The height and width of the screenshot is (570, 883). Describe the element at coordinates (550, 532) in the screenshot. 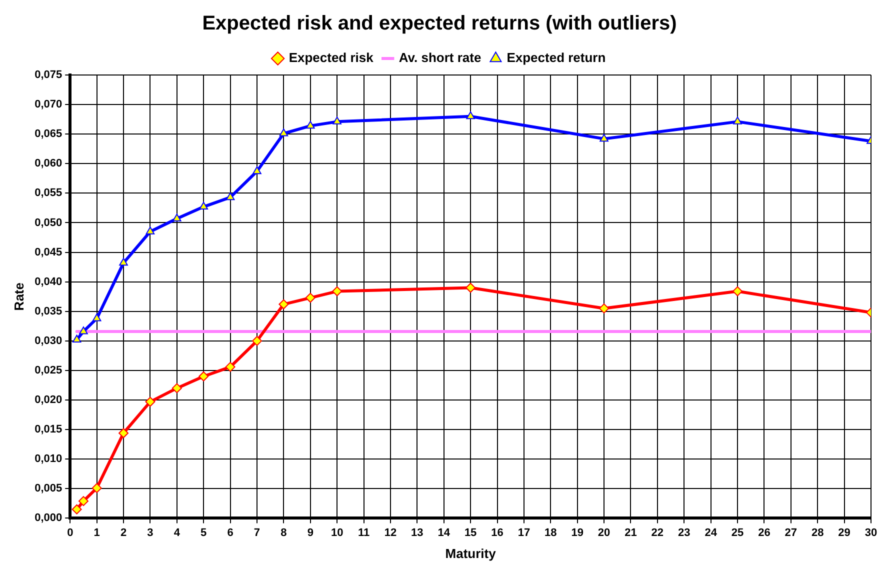

I see `x-tick-label: 18` at that location.